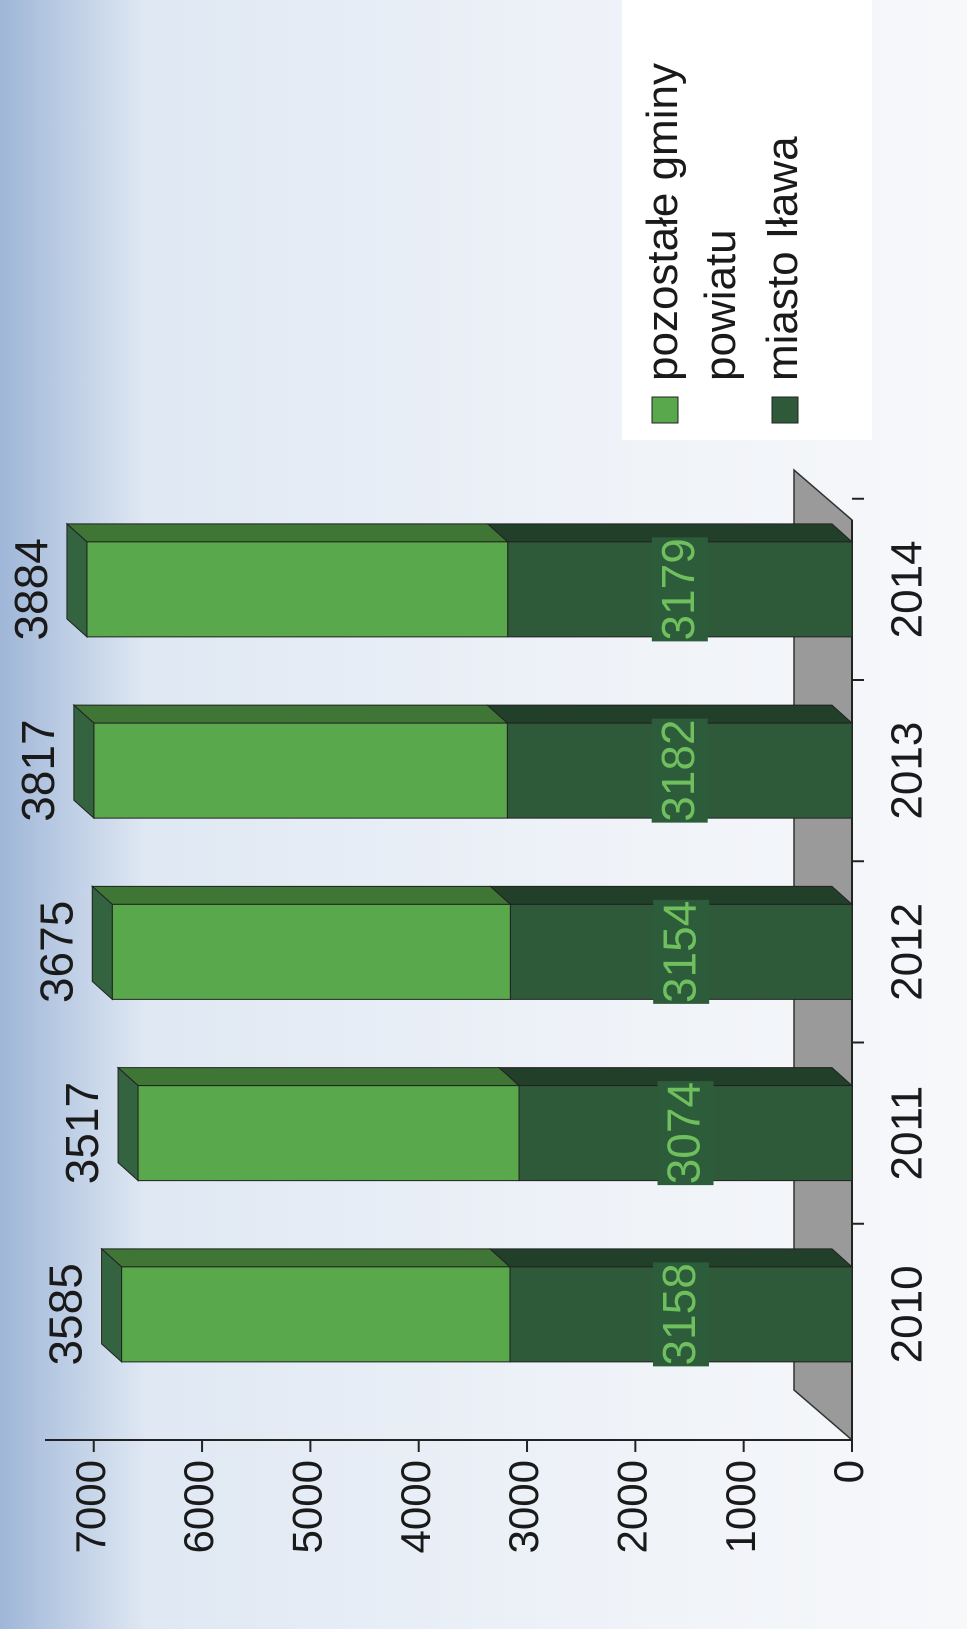  Describe the element at coordinates (415, 1506) in the screenshot. I see `y-tick-label: 4000` at that location.